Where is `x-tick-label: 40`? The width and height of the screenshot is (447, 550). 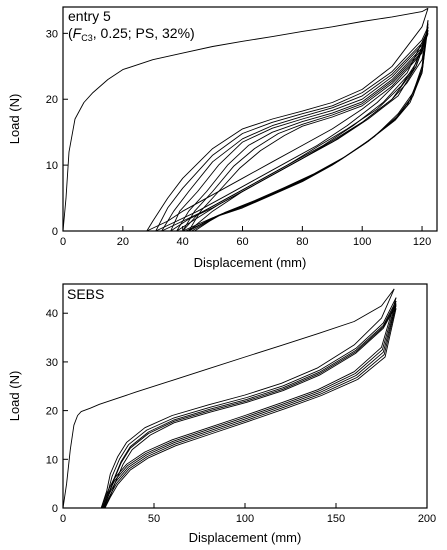
x-tick-label: 40 is located at coordinates (183, 242).